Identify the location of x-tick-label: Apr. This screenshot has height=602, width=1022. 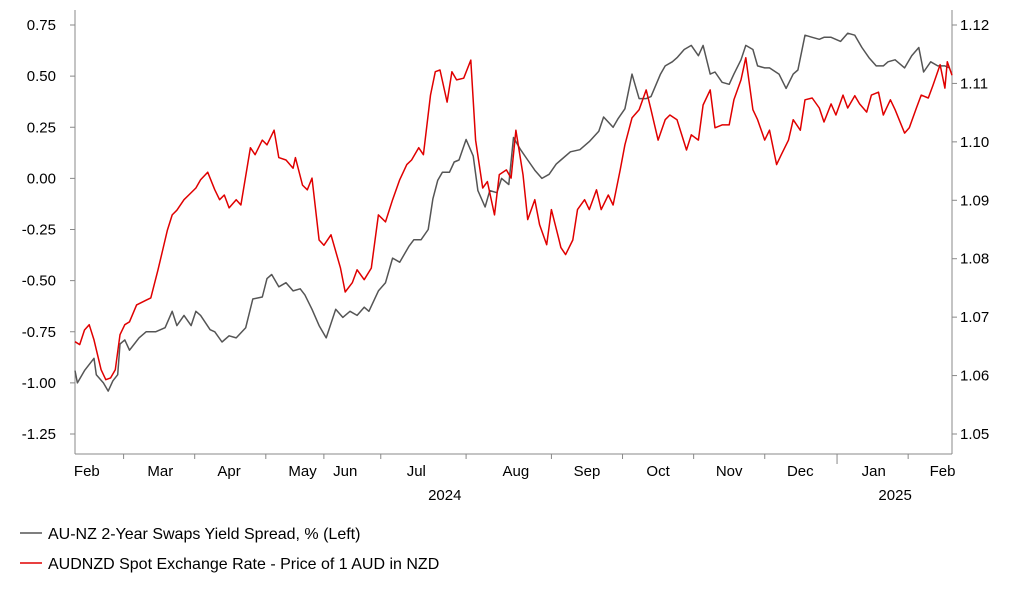
(228, 471).